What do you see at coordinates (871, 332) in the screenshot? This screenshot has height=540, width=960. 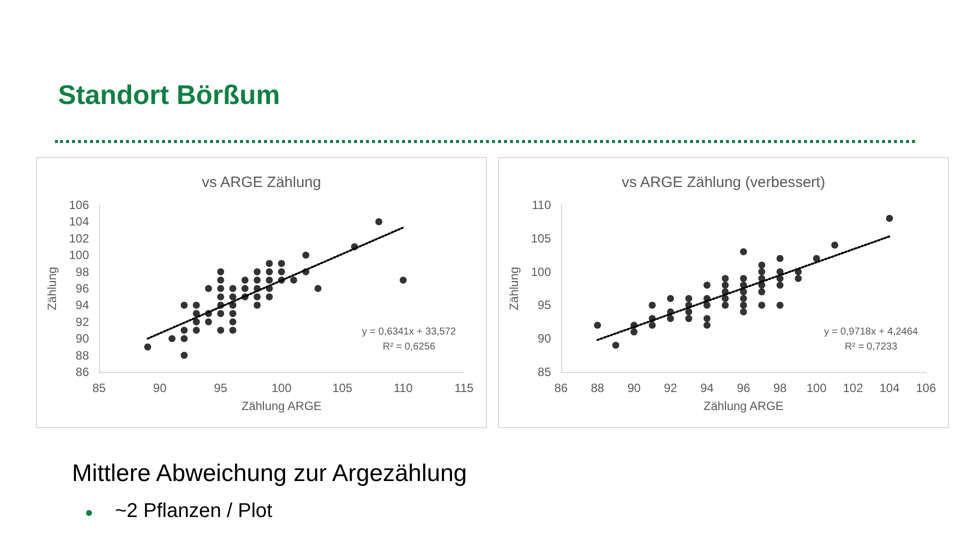 I see `annotation: y = 0,9718x + 4,2464` at bounding box center [871, 332].